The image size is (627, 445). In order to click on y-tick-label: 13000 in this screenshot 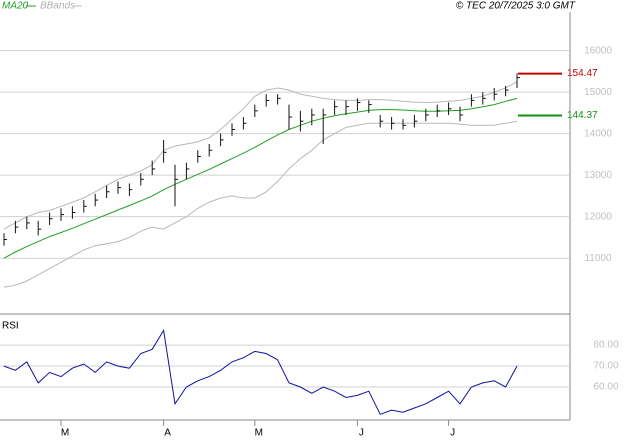, I will do `click(598, 175)`.